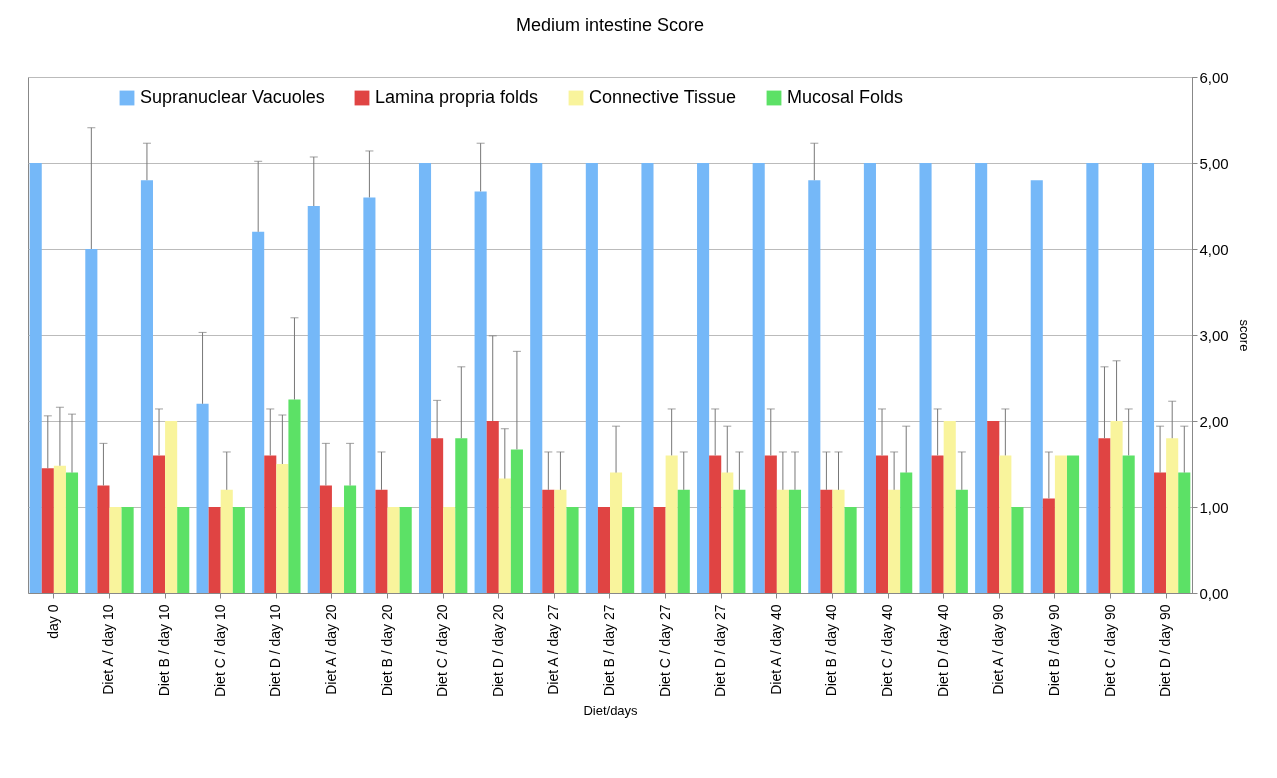  I want to click on legend-label: Mucosal Folds, so click(845, 97).